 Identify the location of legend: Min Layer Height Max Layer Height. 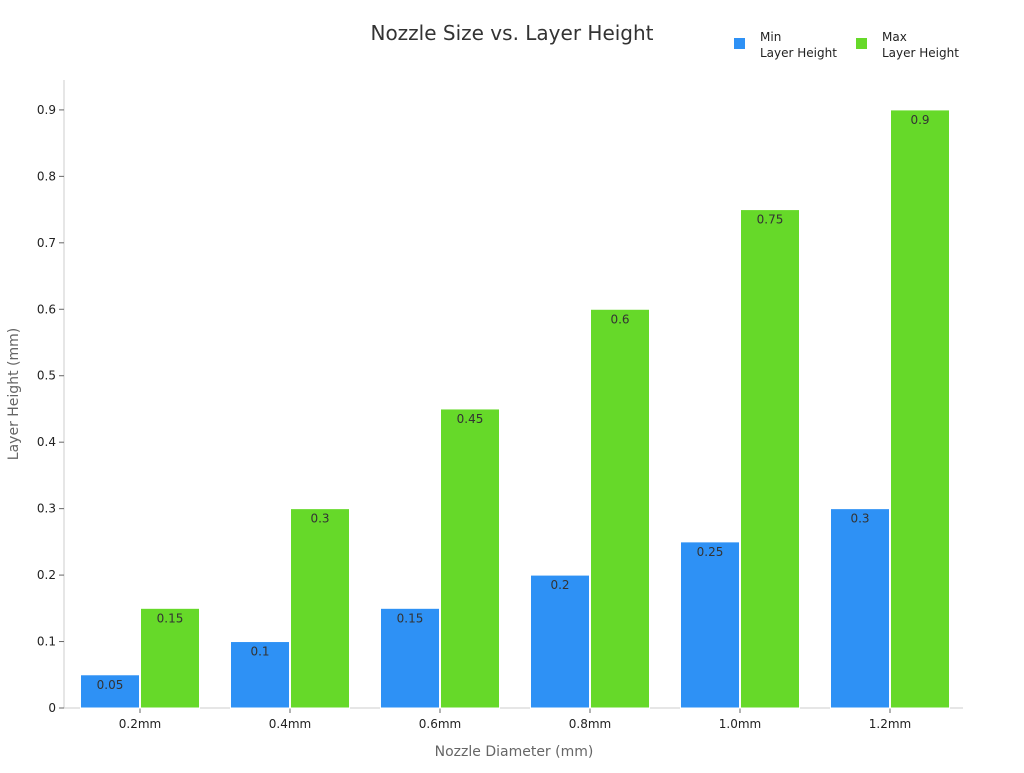
(846, 45).